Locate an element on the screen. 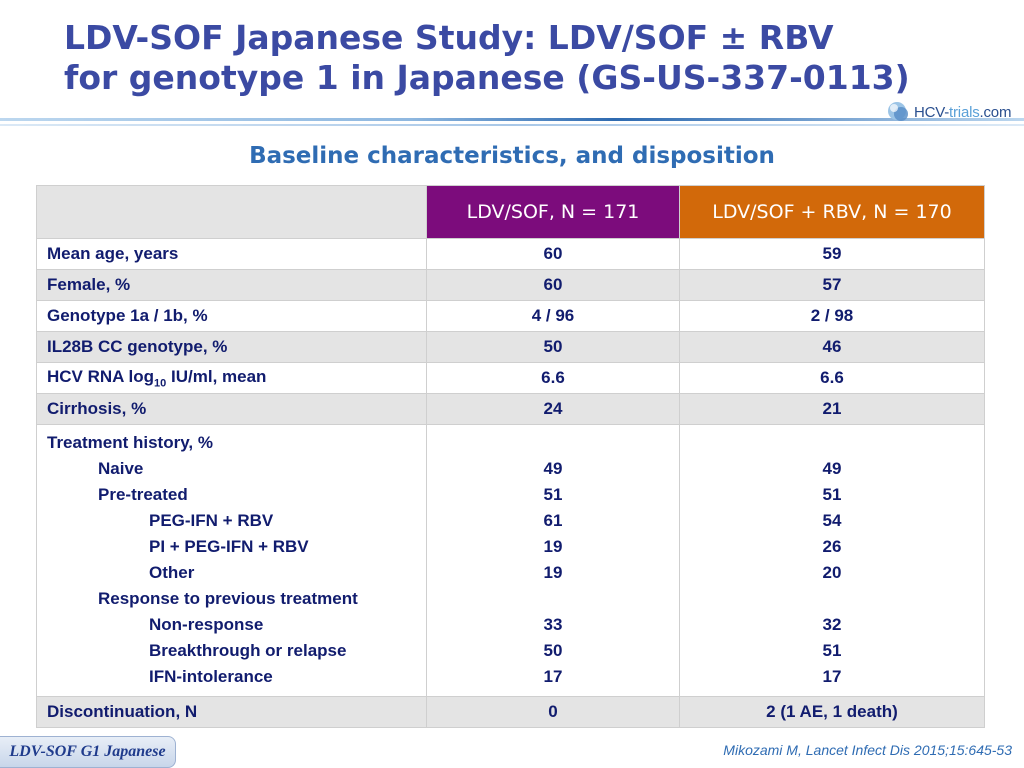 This screenshot has width=1024, height=768. treatment-history-values-ldv-sof-rbv: 49 51 54 26 20 32 51 17 is located at coordinates (832, 560).